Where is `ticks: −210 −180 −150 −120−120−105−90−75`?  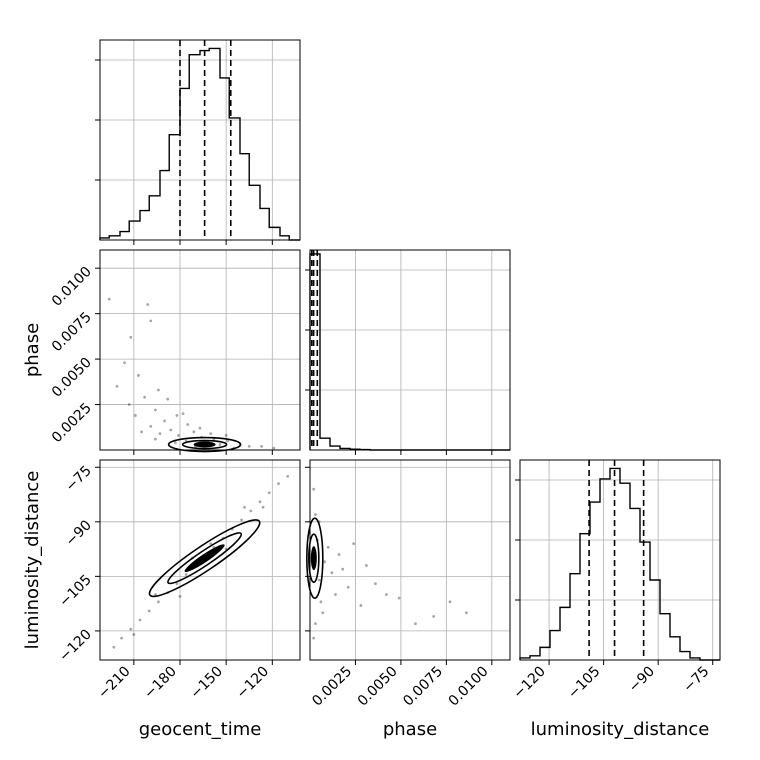
ticks: −210 −180 −150 −120−120−105−90−75 is located at coordinates (164, 583).